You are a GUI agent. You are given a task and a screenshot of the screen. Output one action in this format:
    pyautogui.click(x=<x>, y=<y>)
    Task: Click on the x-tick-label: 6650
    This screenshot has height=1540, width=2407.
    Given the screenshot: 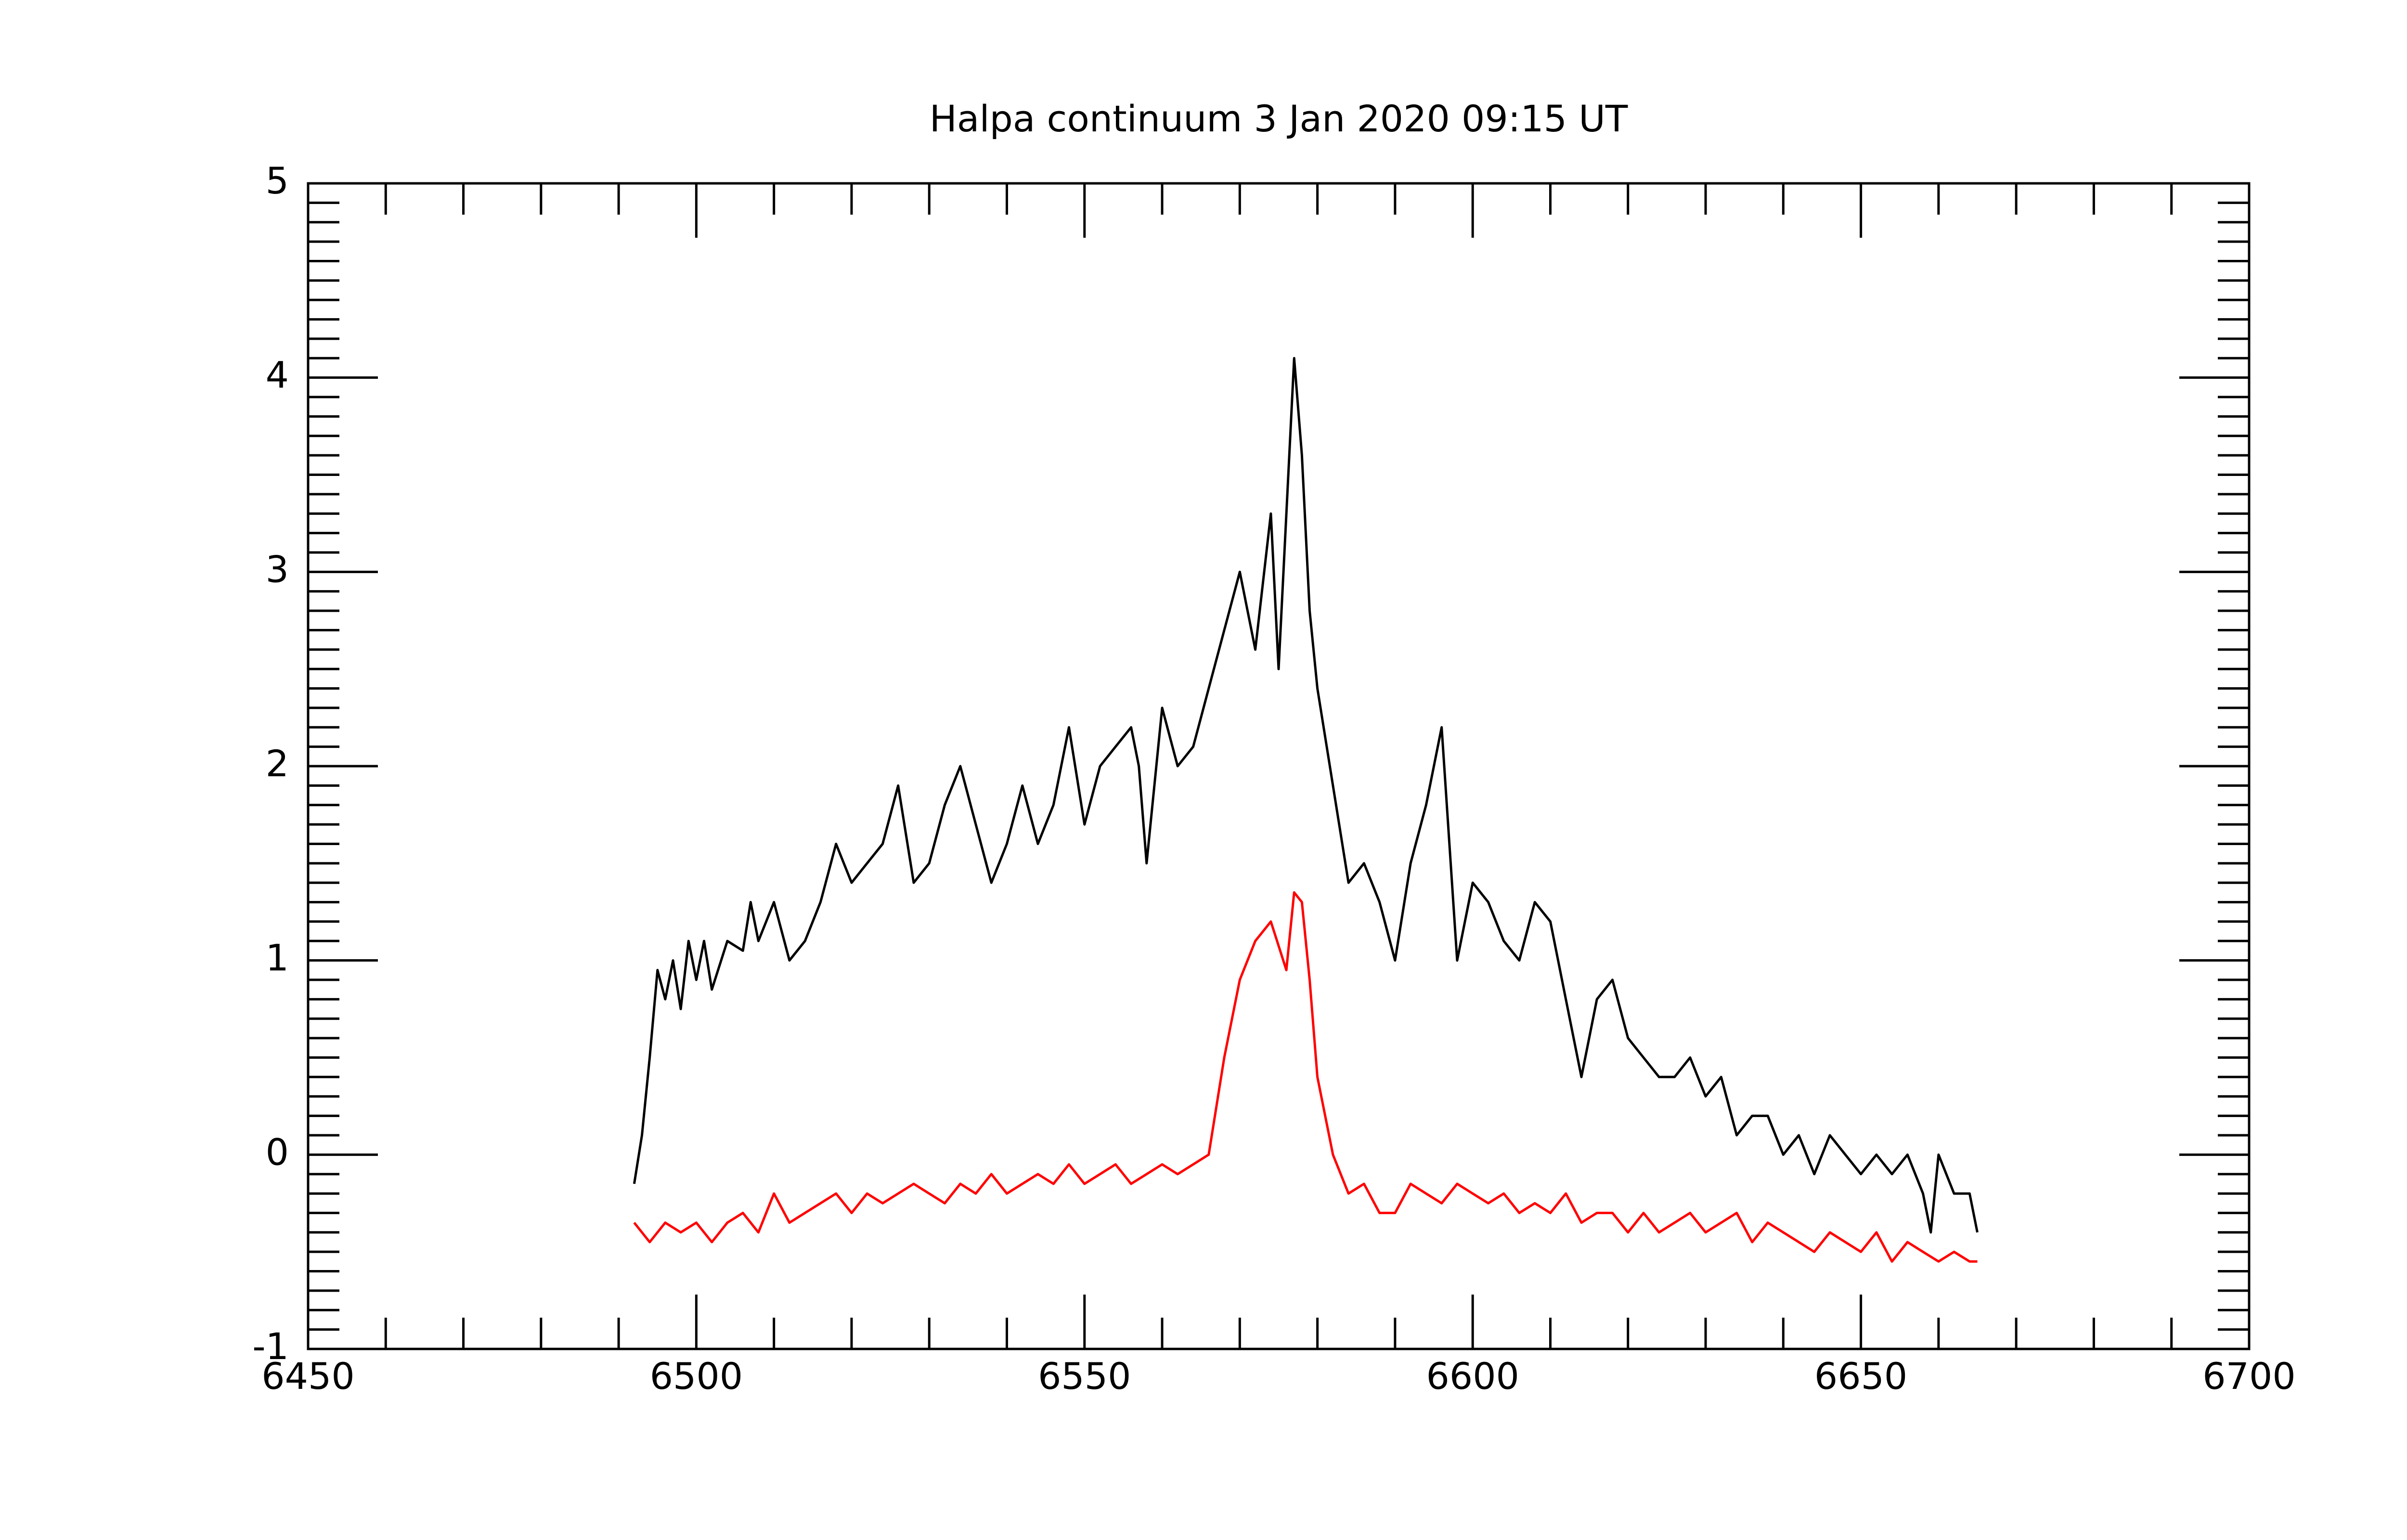 What is the action you would take?
    pyautogui.click(x=1860, y=1376)
    